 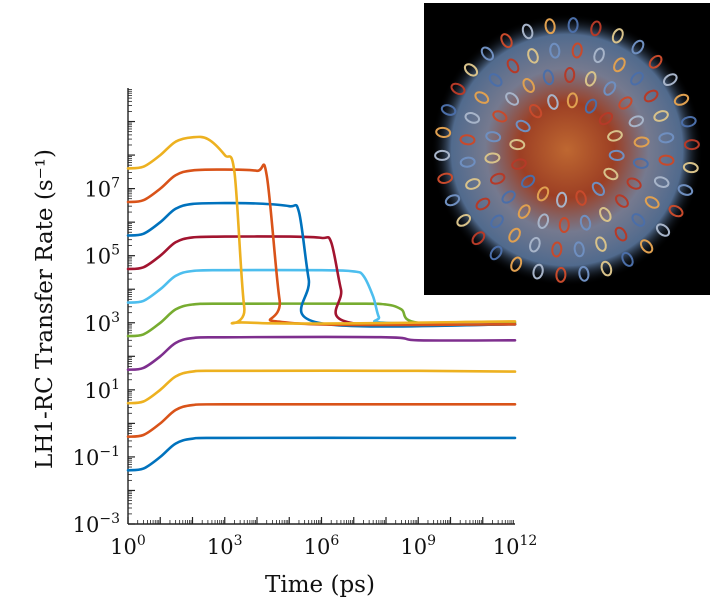 I want to click on x-tick-label: 100, so click(x=128, y=546).